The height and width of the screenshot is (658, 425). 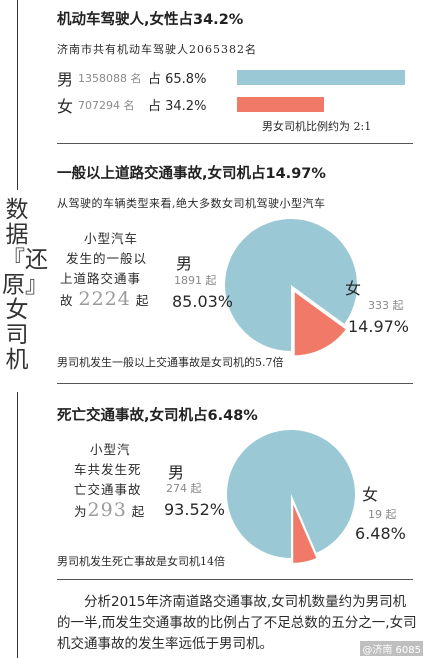 I want to click on watermark: @济南 6085, so click(x=391, y=648).